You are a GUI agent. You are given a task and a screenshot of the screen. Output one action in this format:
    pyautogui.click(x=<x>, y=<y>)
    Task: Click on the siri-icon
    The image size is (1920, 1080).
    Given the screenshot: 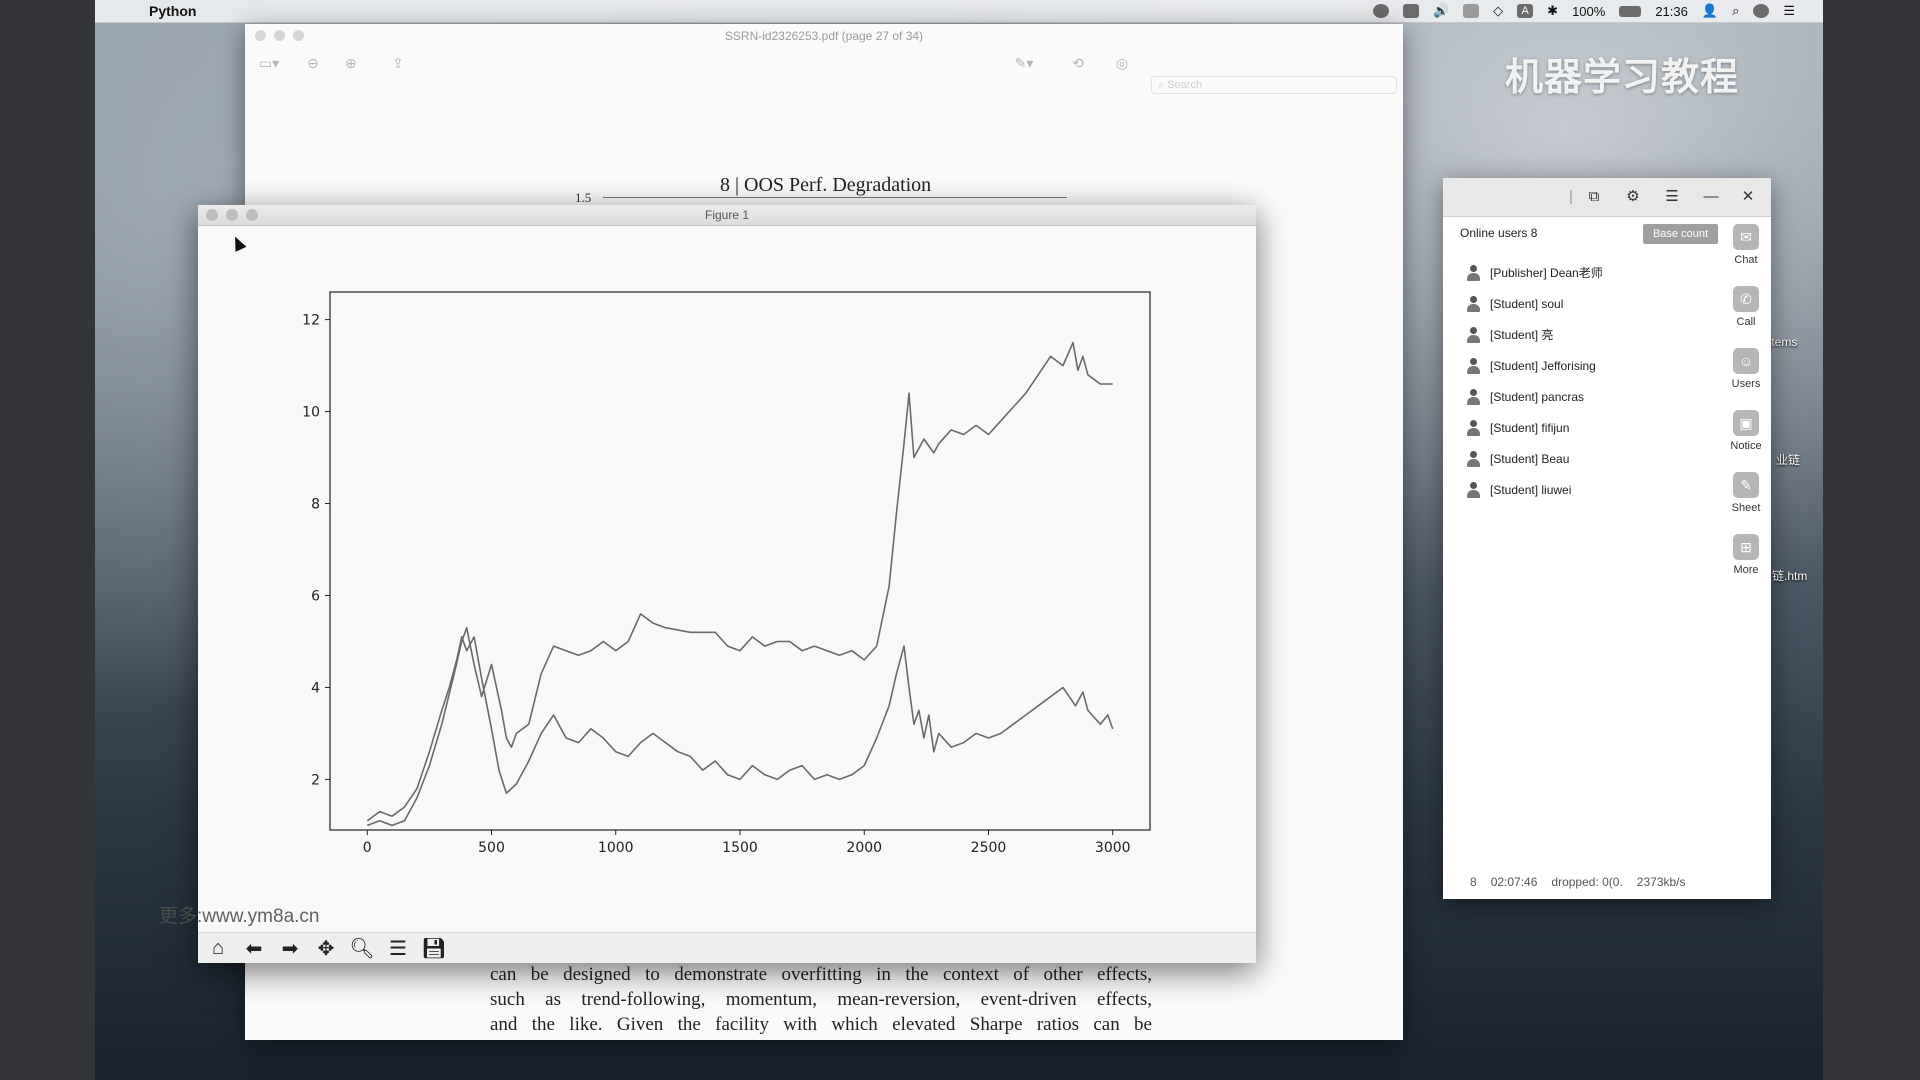 What is the action you would take?
    pyautogui.click(x=1761, y=11)
    